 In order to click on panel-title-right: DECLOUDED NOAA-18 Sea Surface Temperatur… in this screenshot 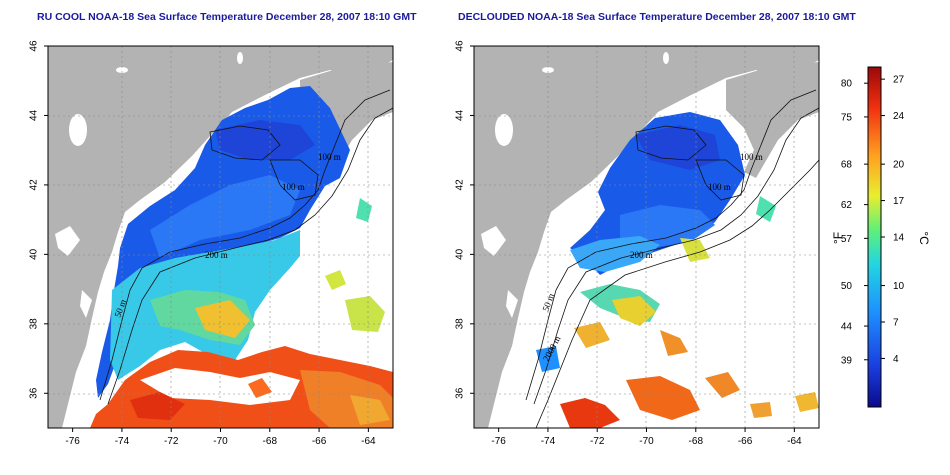, I will do `click(657, 17)`.